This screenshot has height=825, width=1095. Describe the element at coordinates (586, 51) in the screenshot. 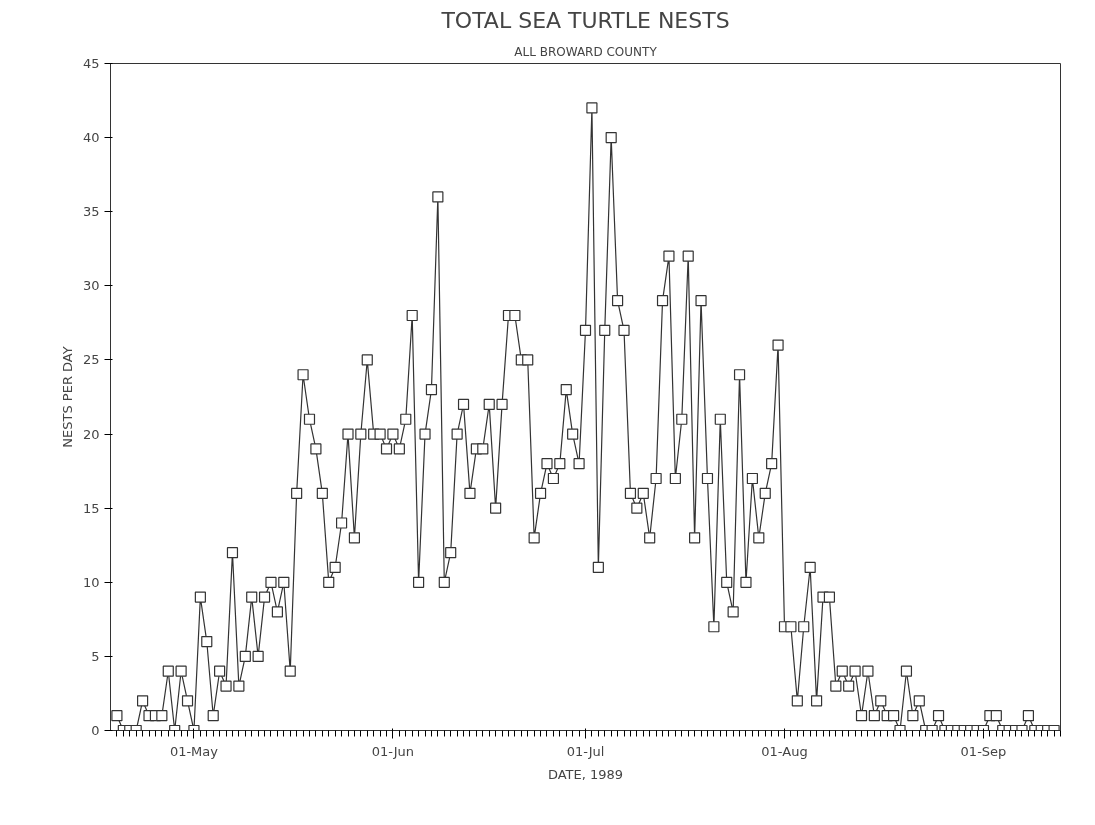

I see `chart-subtitle: ALL BROWARD COUNTY` at that location.